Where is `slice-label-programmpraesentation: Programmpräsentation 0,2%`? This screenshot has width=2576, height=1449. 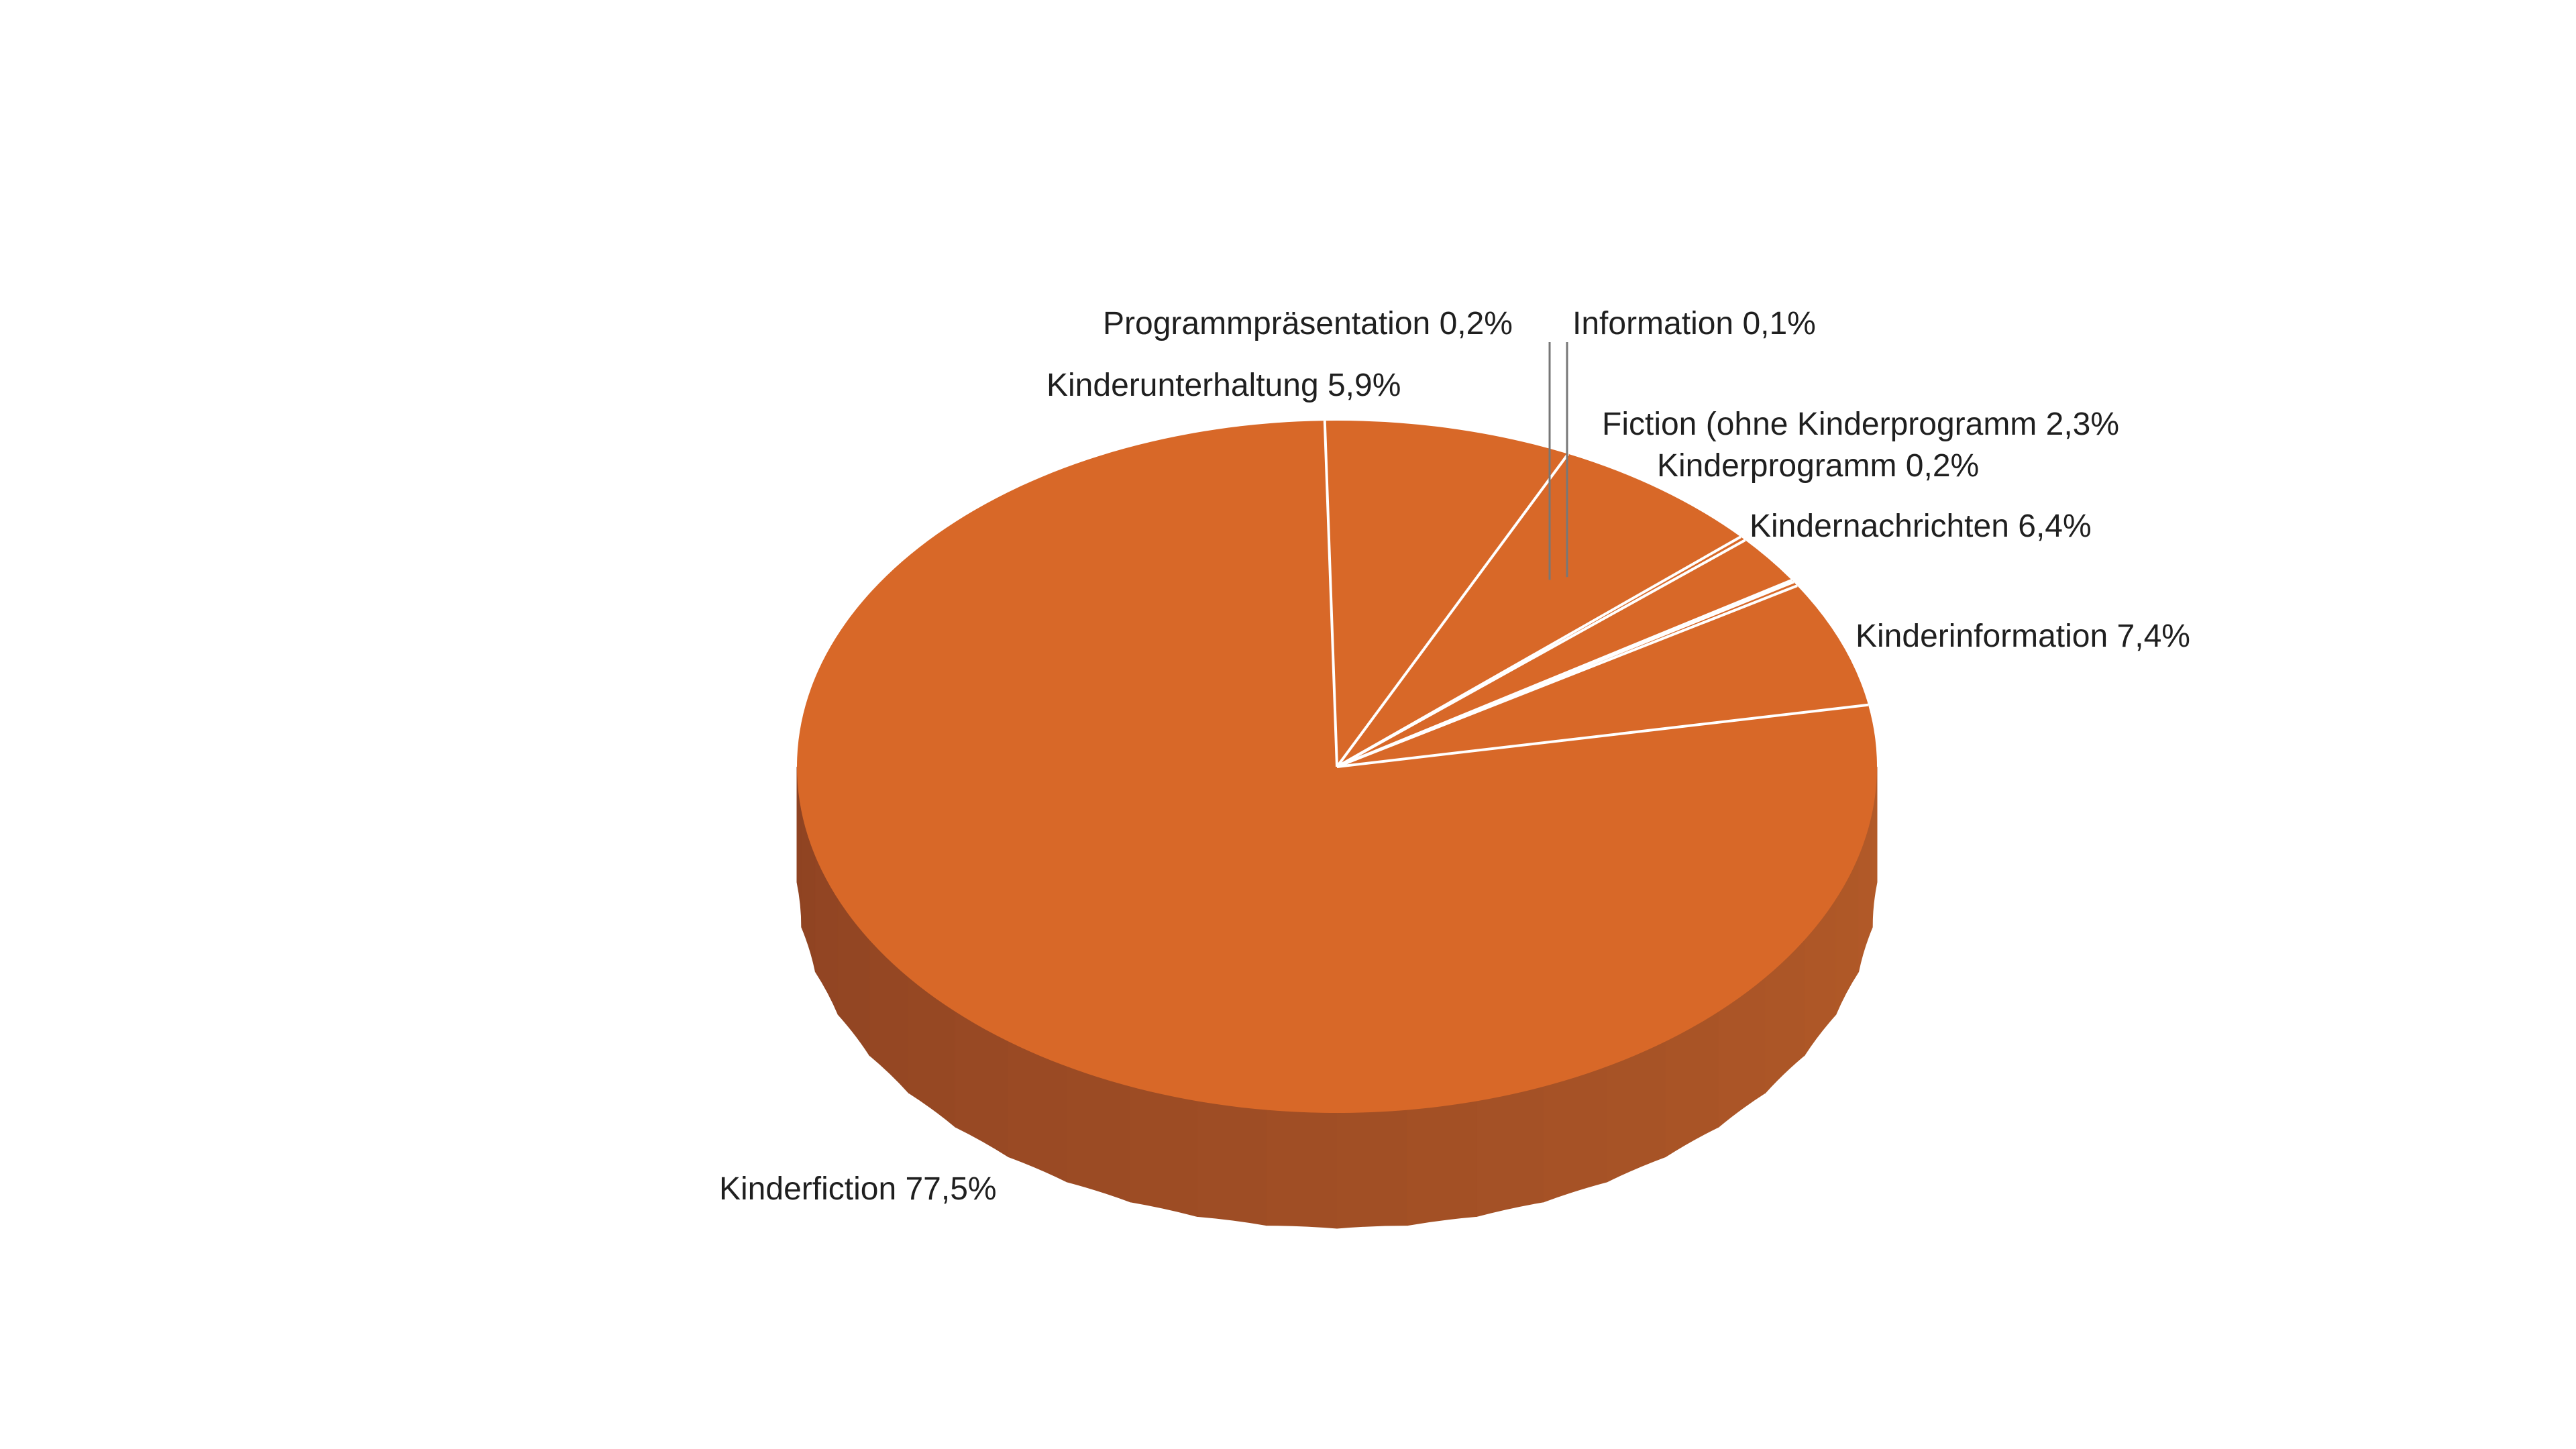 slice-label-programmpraesentation: Programmpräsentation 0,2% is located at coordinates (1308, 323).